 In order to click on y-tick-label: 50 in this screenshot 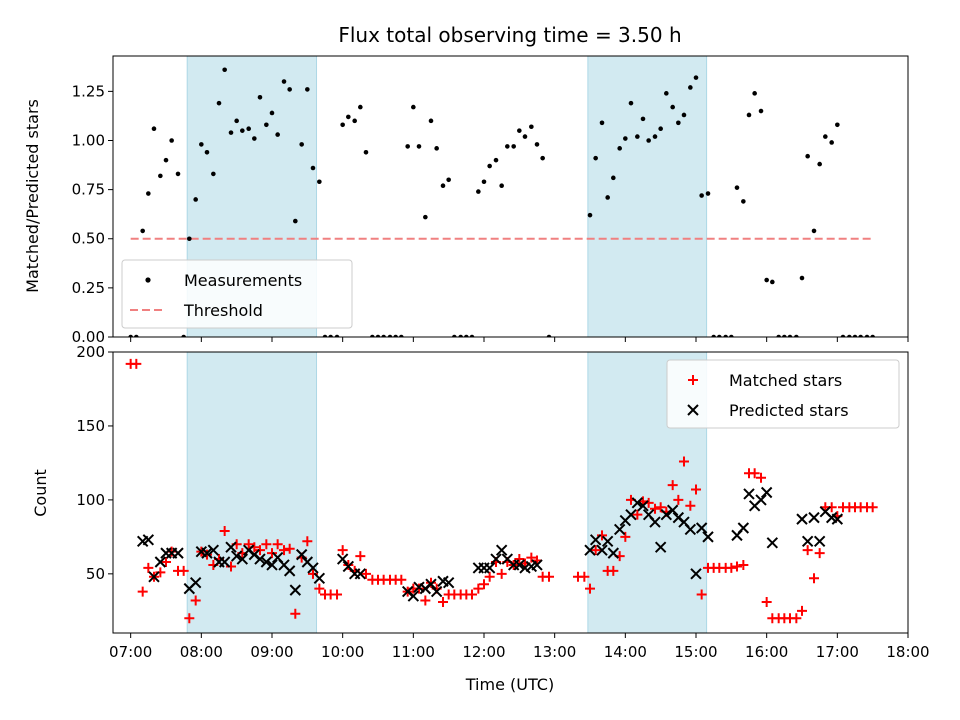, I will do `click(95, 574)`.